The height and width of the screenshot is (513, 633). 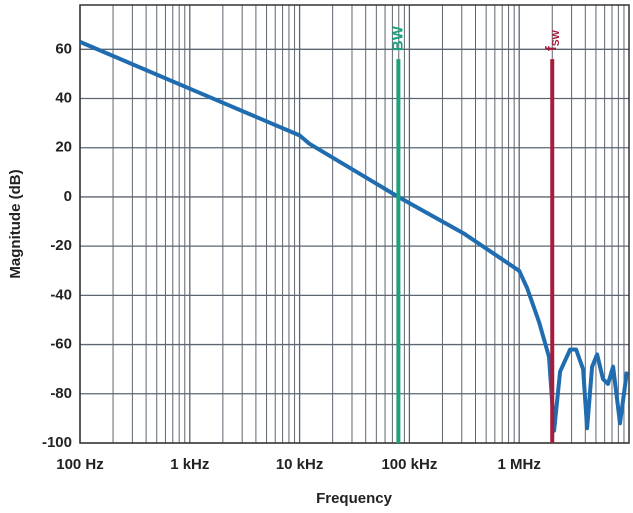 I want to click on x-tick-label: 1 MHz, so click(x=519, y=464).